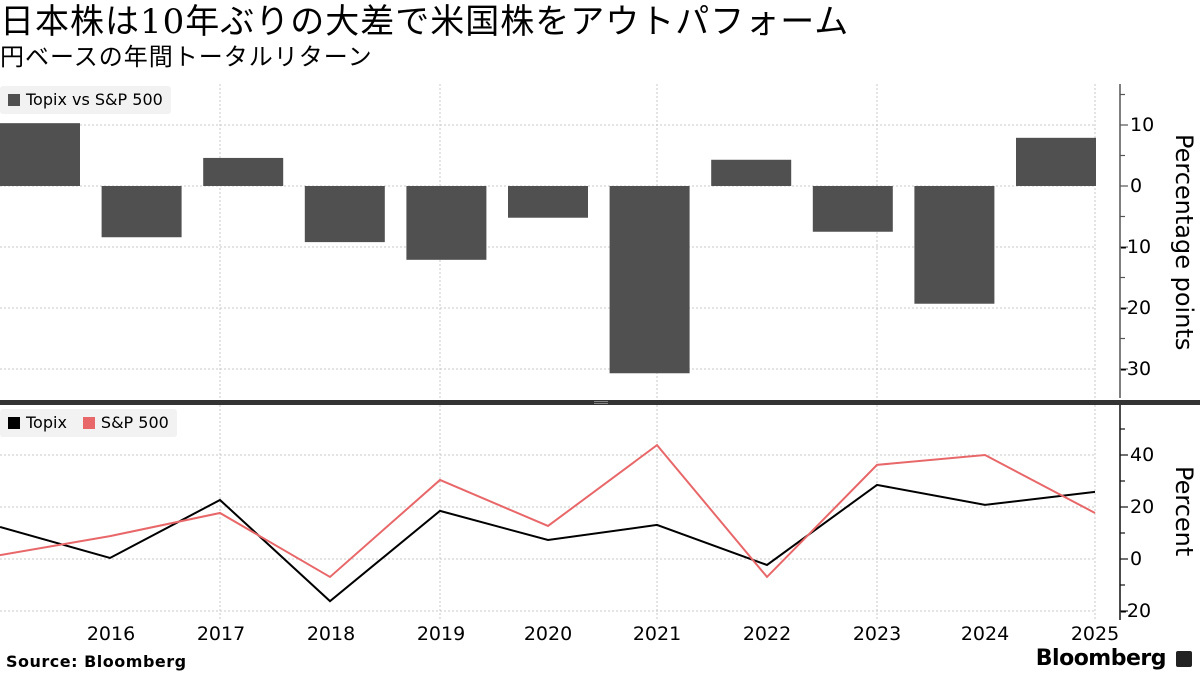  I want to click on bloomberg-logo: Bloomberg, so click(1101, 658).